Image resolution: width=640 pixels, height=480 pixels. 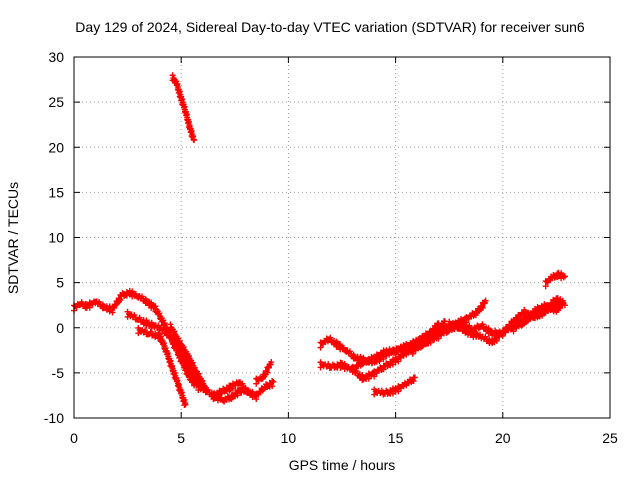 What do you see at coordinates (181, 438) in the screenshot?
I see `x-tick-label: 5` at bounding box center [181, 438].